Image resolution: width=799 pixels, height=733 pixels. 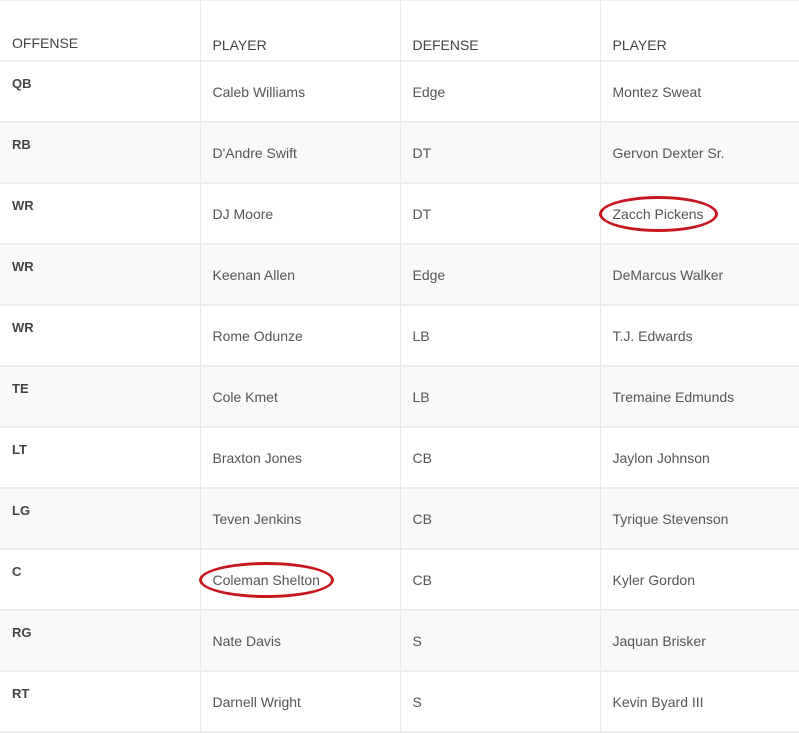 I want to click on table-row: LG Teven Jenkins CB Tyrique Stevenson, so click(x=399, y=519).